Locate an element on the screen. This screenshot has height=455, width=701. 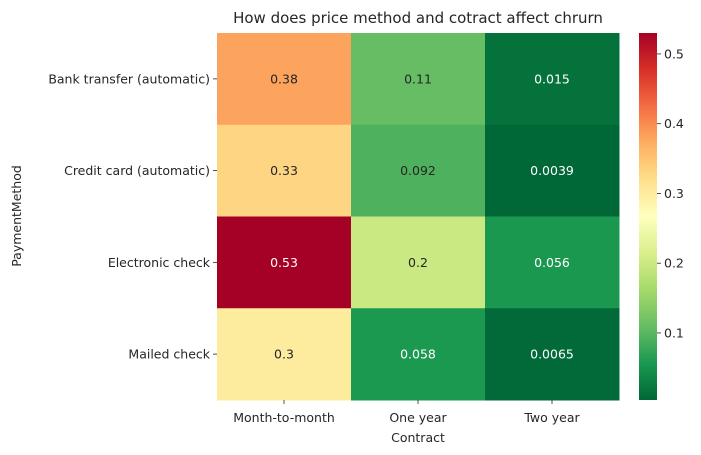
cell-value-label: 0.38 is located at coordinates (284, 78).